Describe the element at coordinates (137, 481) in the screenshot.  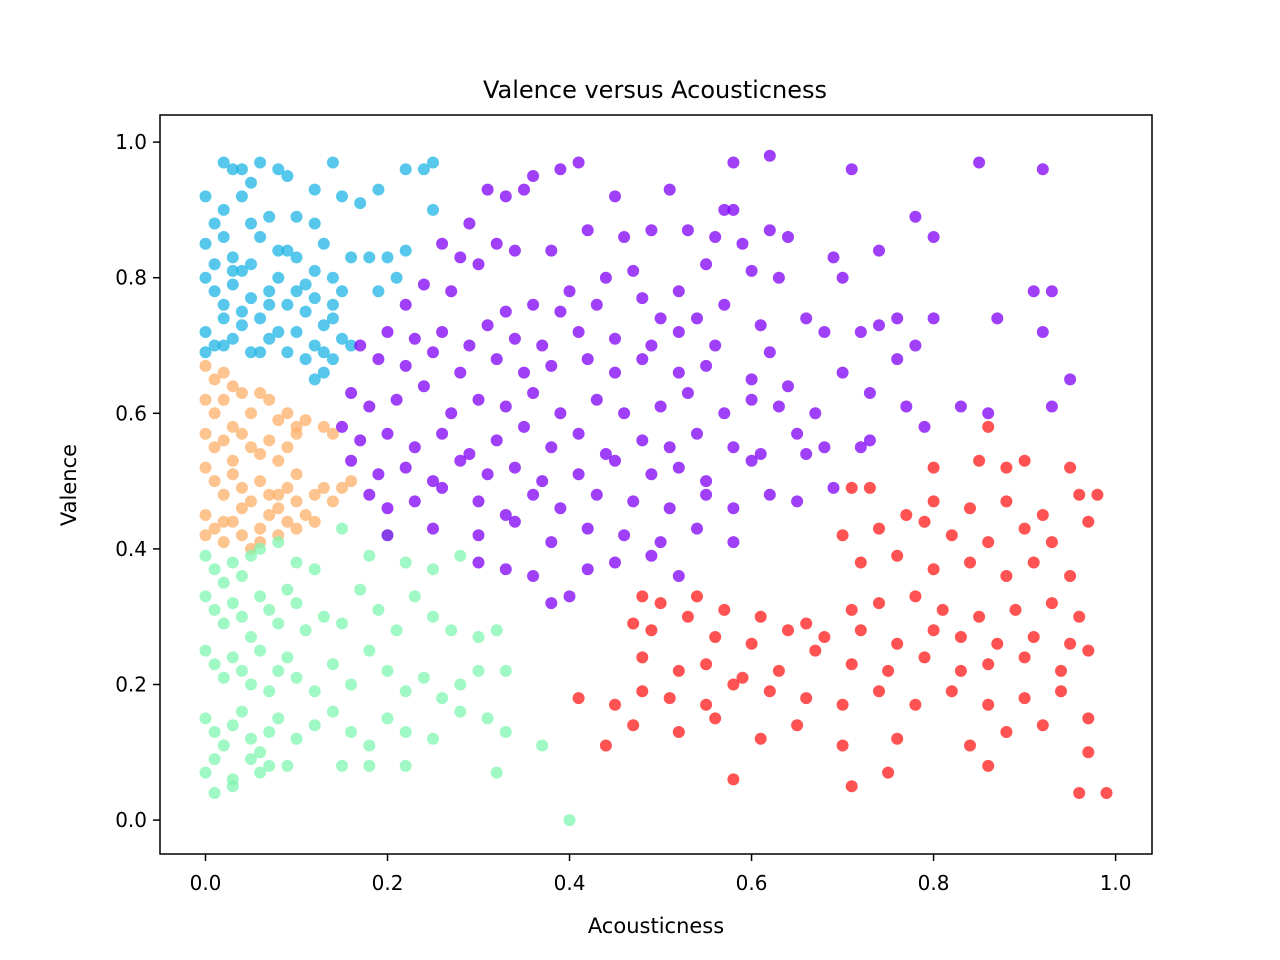
I see `y-axis-ticks: 0.0 0.2 0.4 0.6 0.8 1.0` at that location.